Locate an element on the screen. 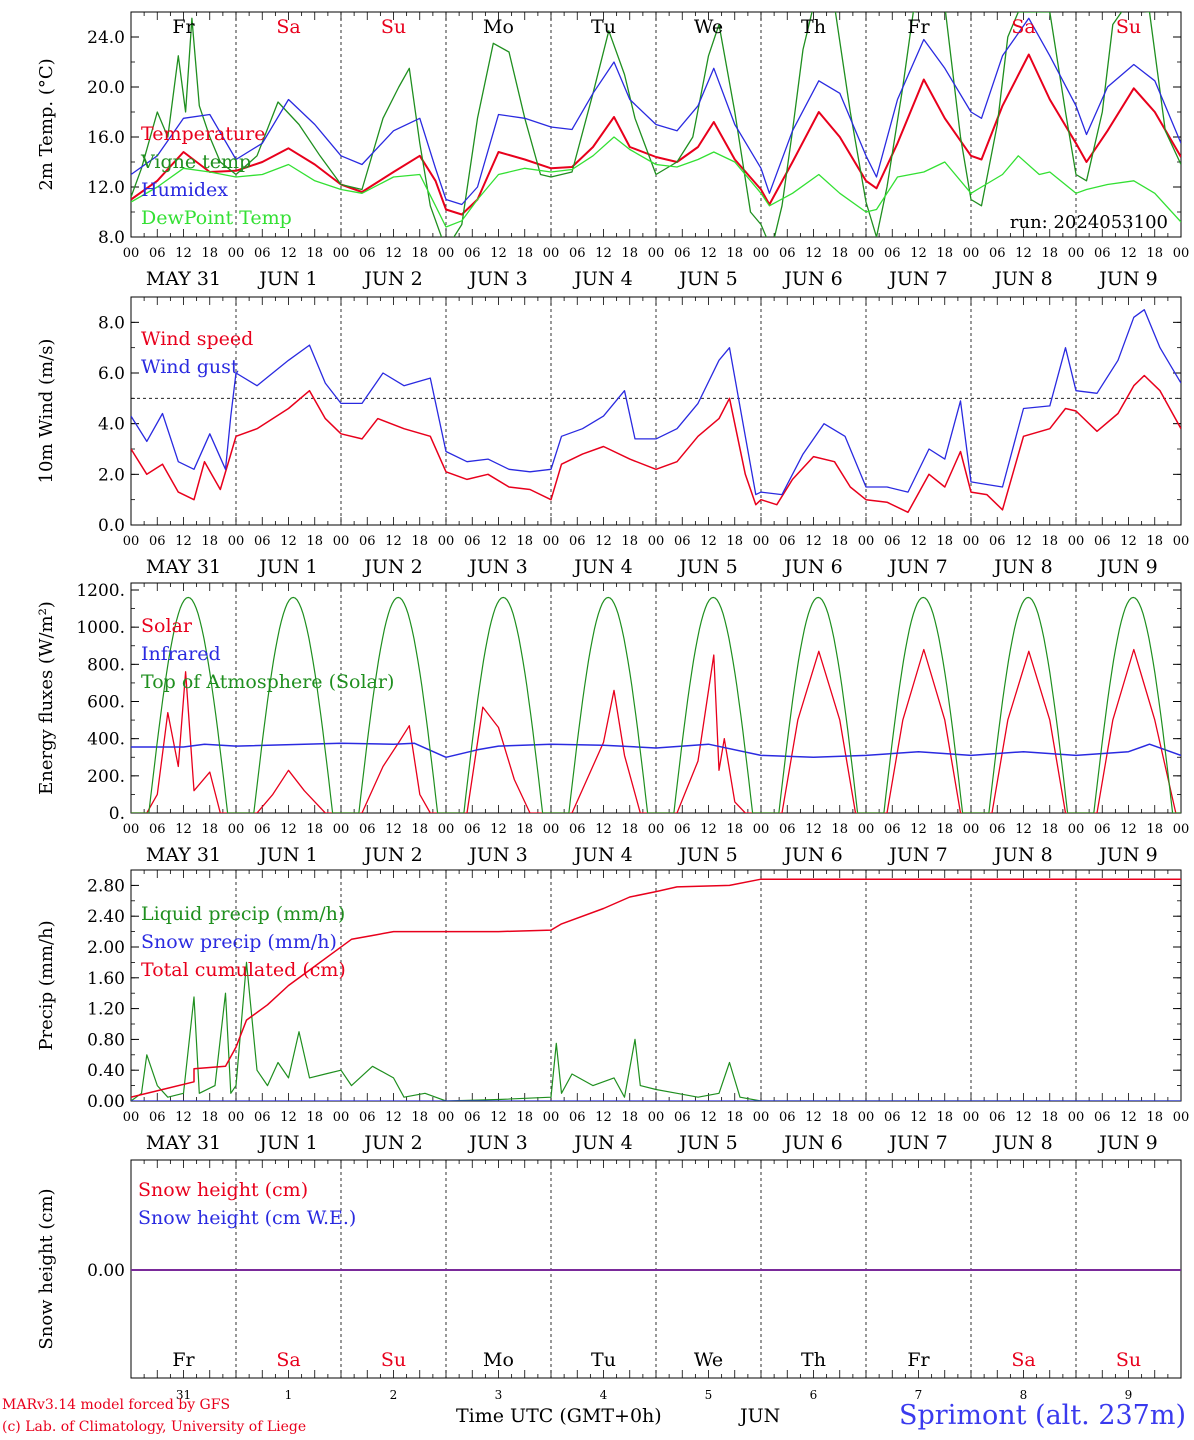 The height and width of the screenshot is (1440, 1194). y-tick-label: 600. is located at coordinates (106, 703).